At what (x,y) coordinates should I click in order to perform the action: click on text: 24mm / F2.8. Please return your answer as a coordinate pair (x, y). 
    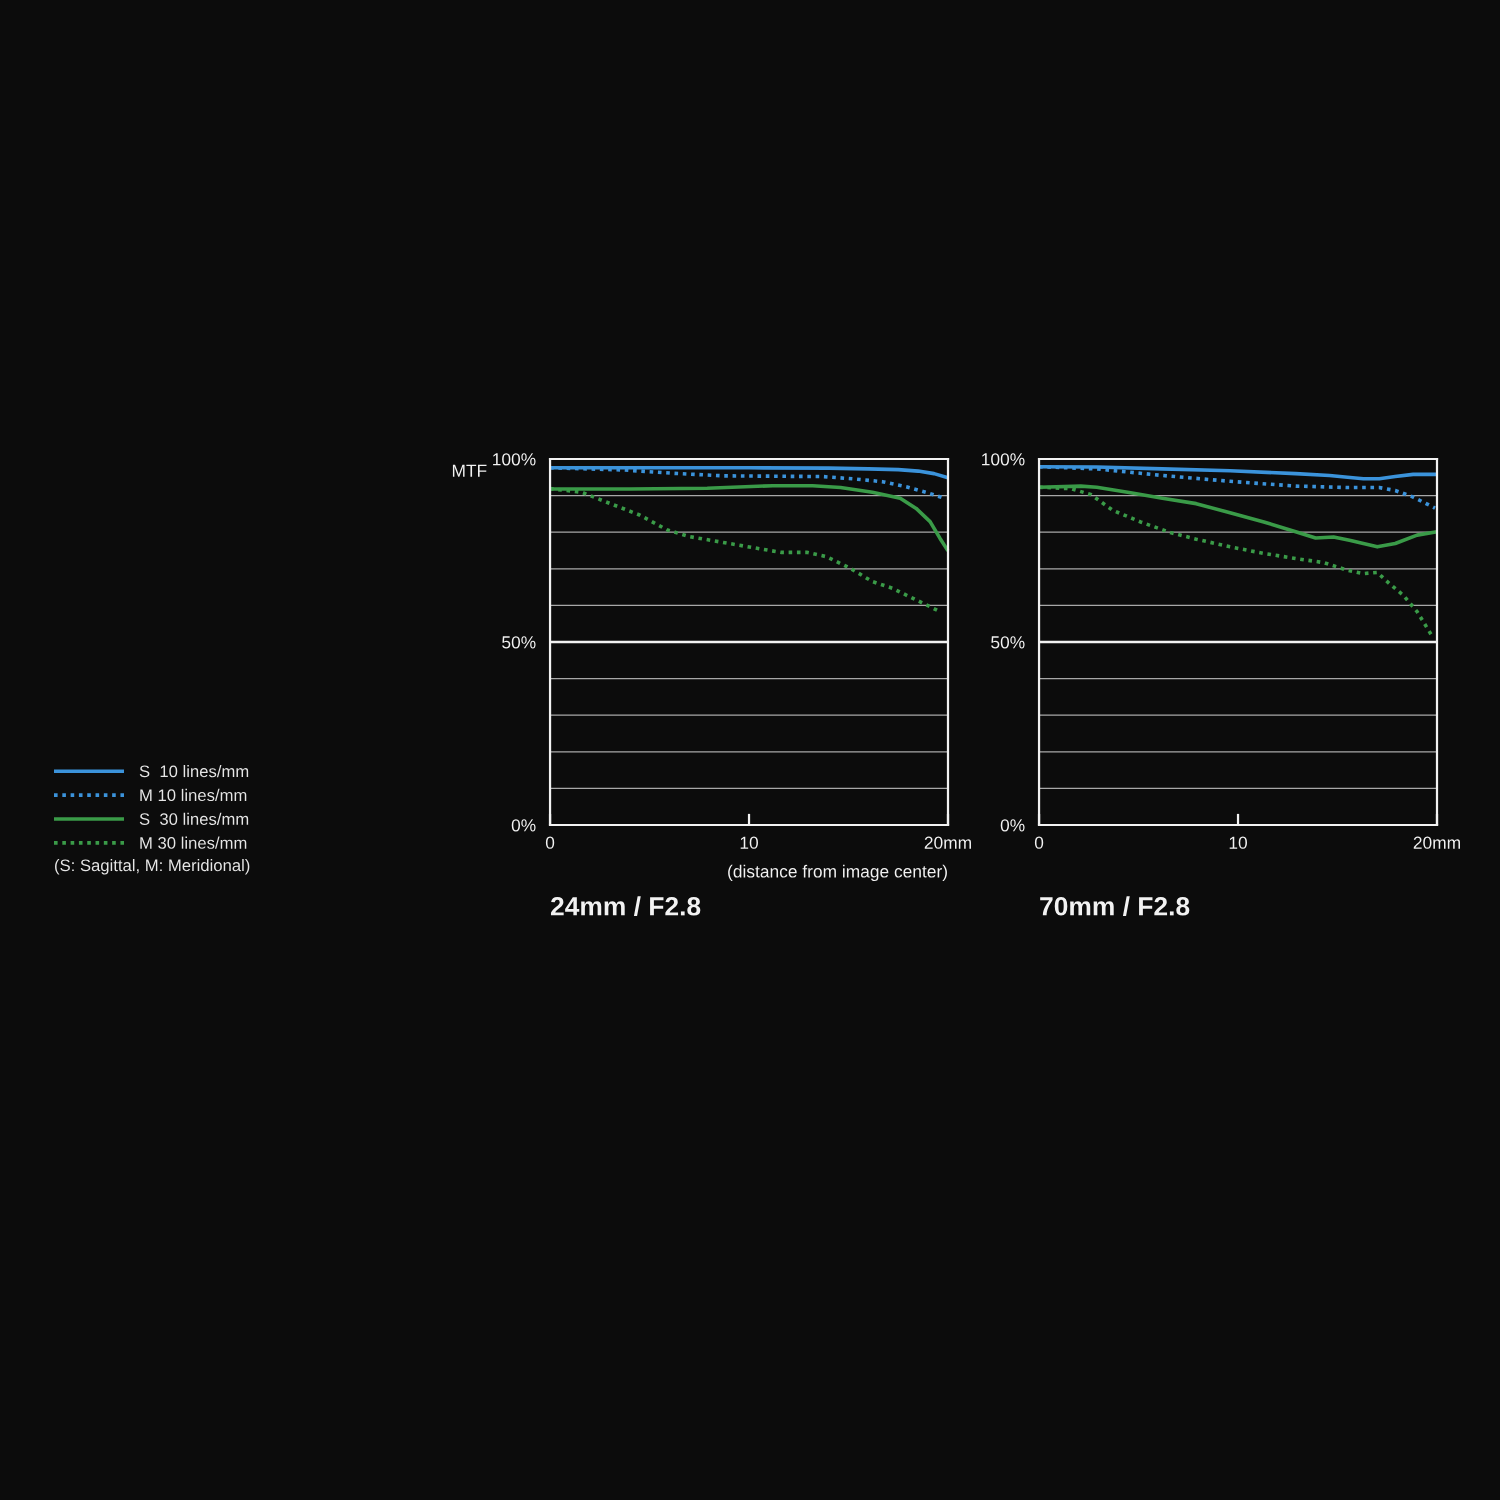
    Looking at the image, I should click on (625, 906).